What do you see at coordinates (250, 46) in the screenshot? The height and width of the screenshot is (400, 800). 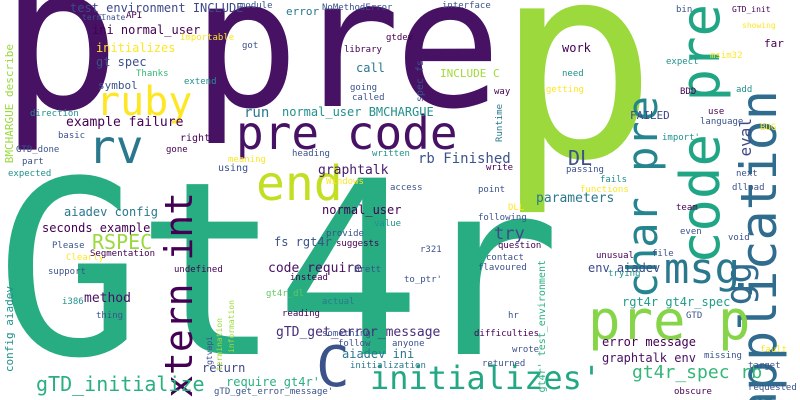 I see `word-got: got` at bounding box center [250, 46].